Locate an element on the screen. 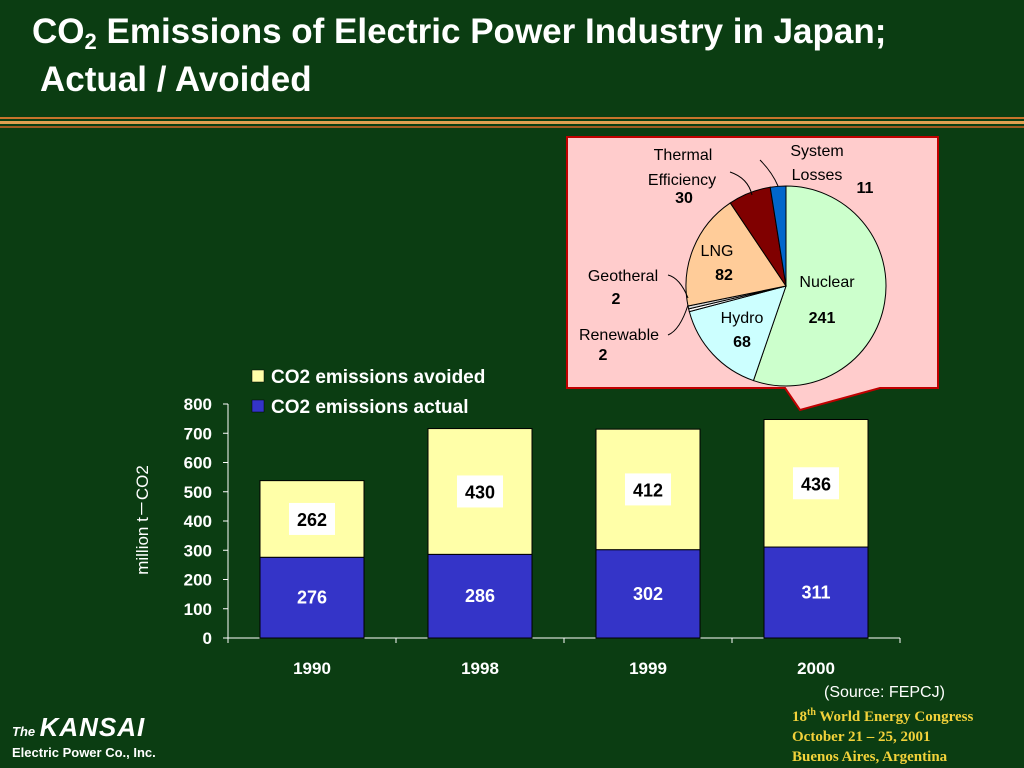  logo-subtitle: Electric Power Co., Inc. is located at coordinates (84, 752).